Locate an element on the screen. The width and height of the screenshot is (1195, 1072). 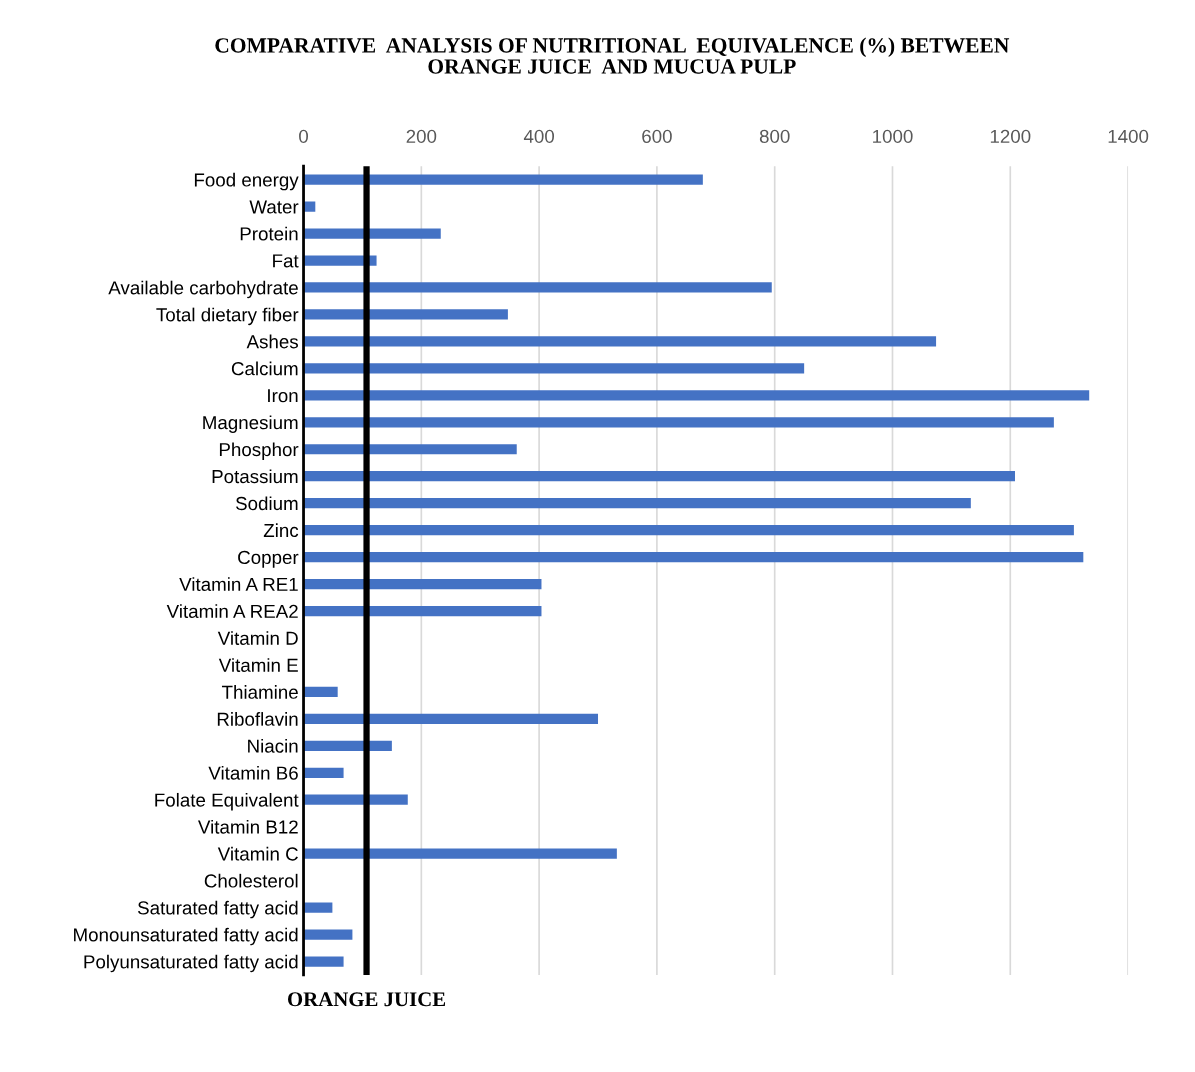
y-tick-label: Vitamin B6 is located at coordinates (253, 772).